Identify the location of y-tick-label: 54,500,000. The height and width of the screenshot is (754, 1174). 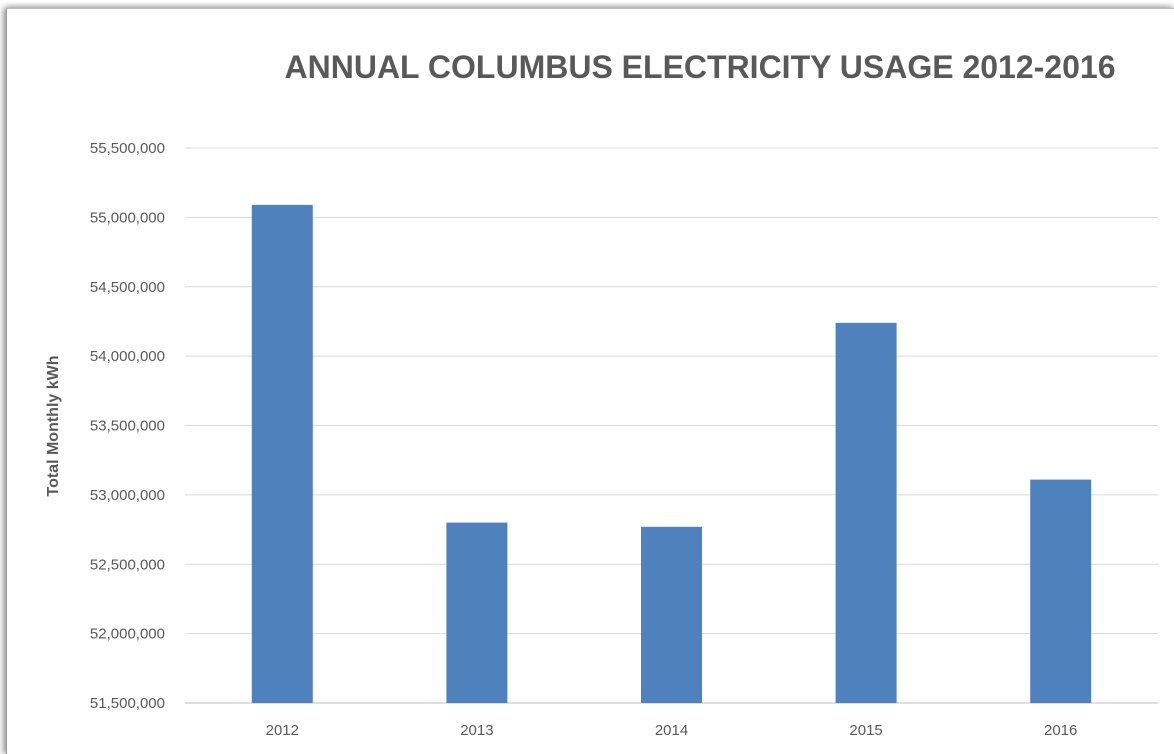
(127, 287).